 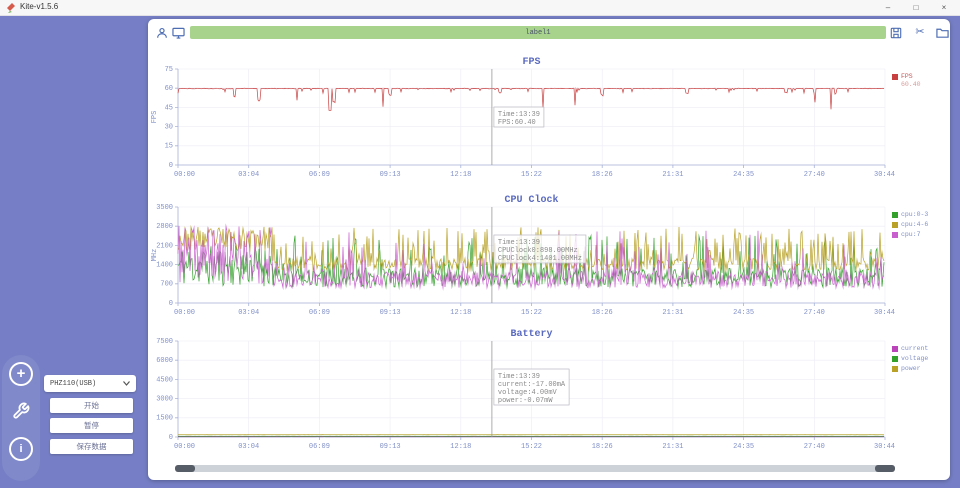 I want to click on chevron-down-icon, so click(x=126, y=383).